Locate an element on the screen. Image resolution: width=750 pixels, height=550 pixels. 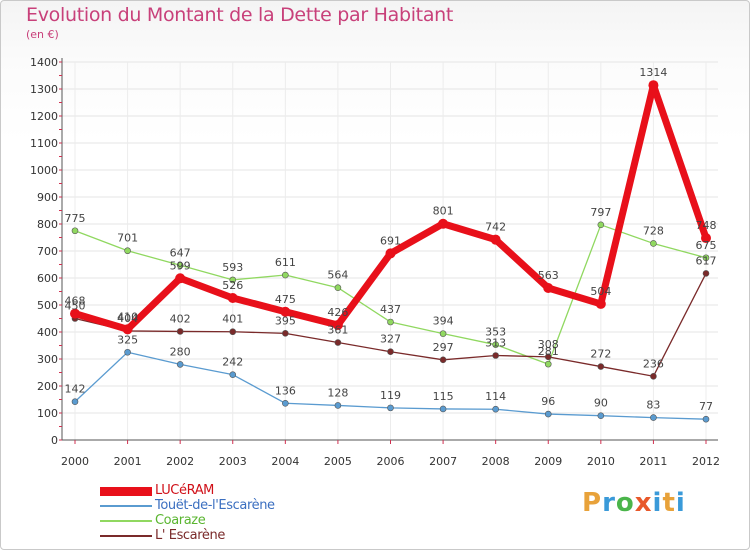
x-tick-label: 2012 is located at coordinates (706, 461).